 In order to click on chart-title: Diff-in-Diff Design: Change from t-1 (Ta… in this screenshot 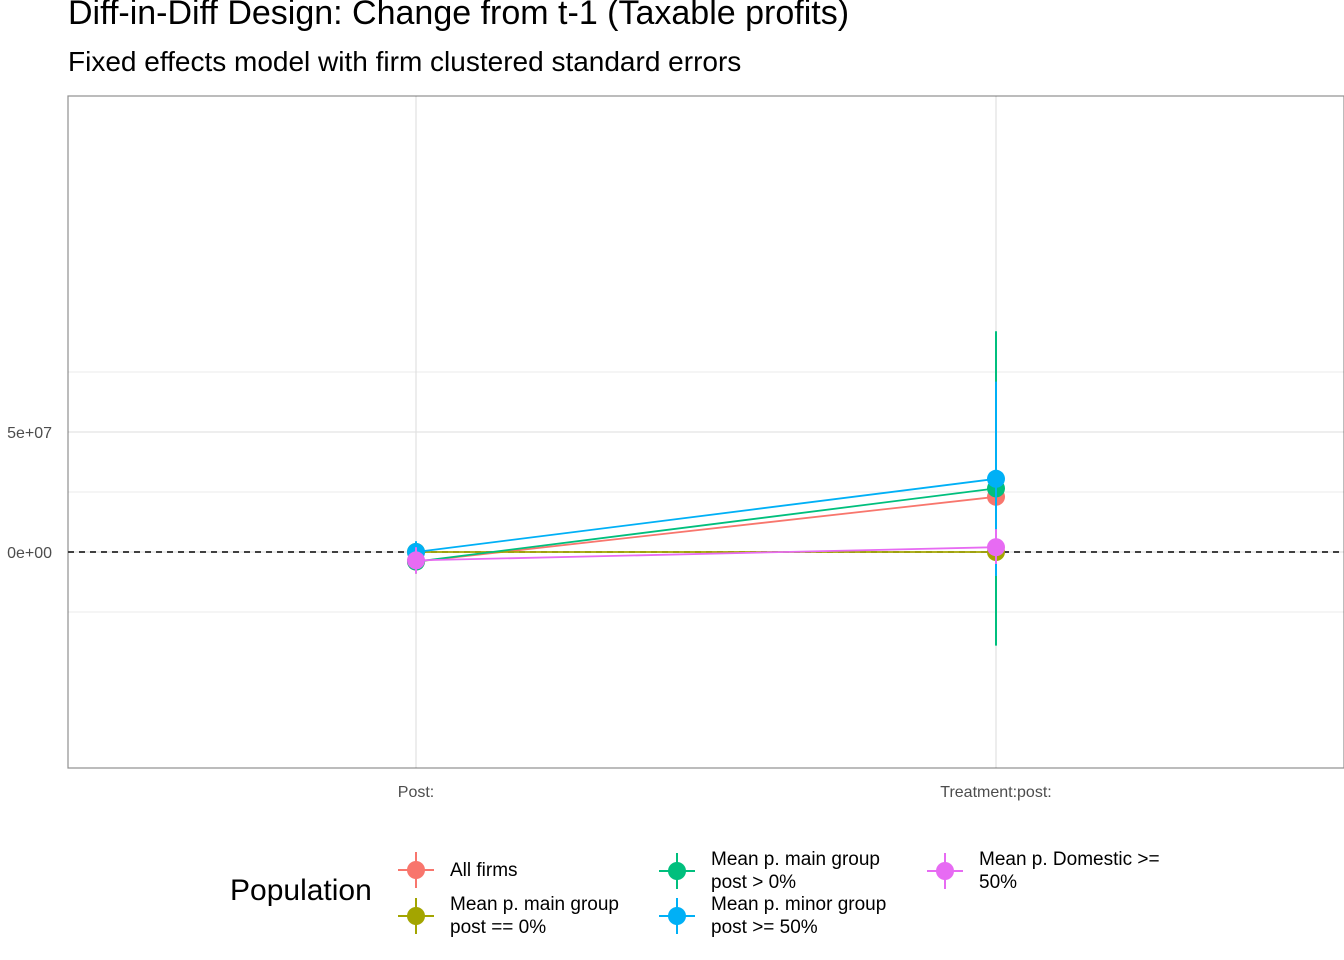, I will do `click(459, 16)`.